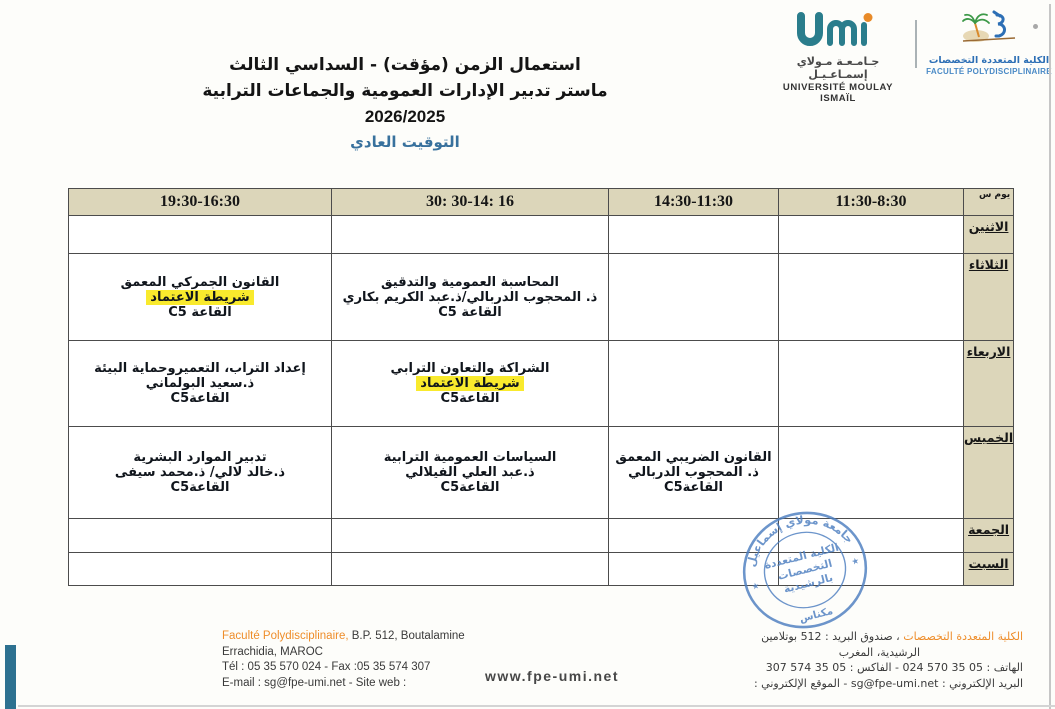  I want to click on cell-text: ذ. المحجوب الدربالي, so click(693, 472).